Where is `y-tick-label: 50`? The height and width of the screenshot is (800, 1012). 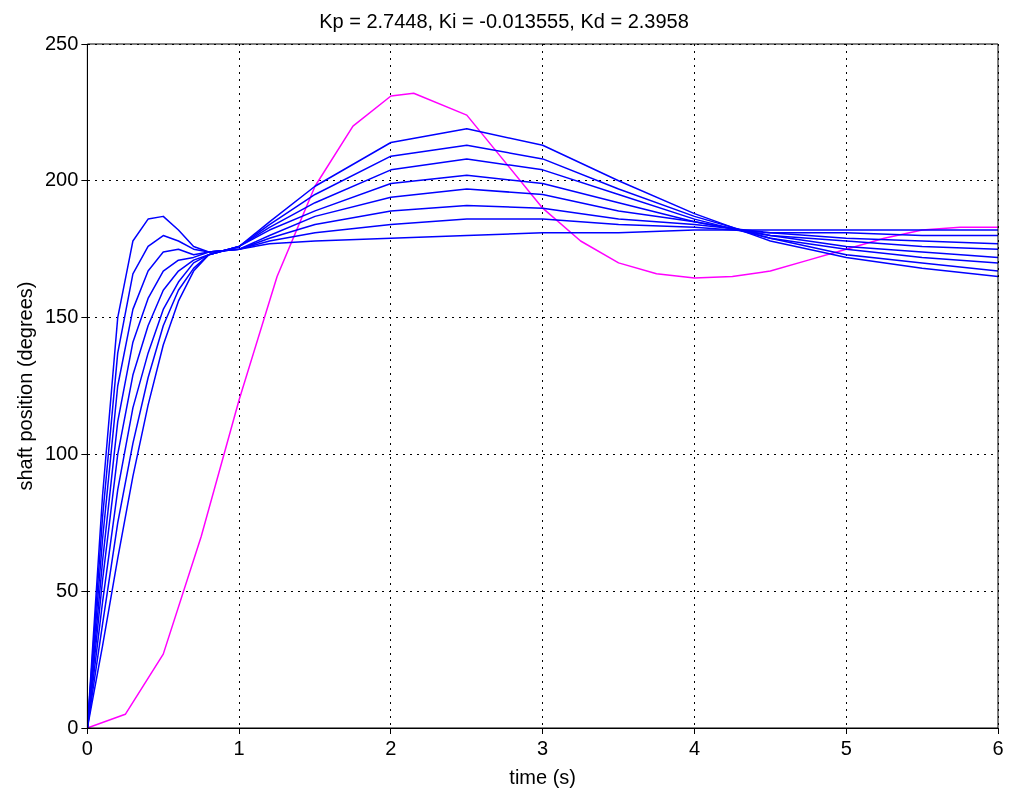 y-tick-label: 50 is located at coordinates (67, 589).